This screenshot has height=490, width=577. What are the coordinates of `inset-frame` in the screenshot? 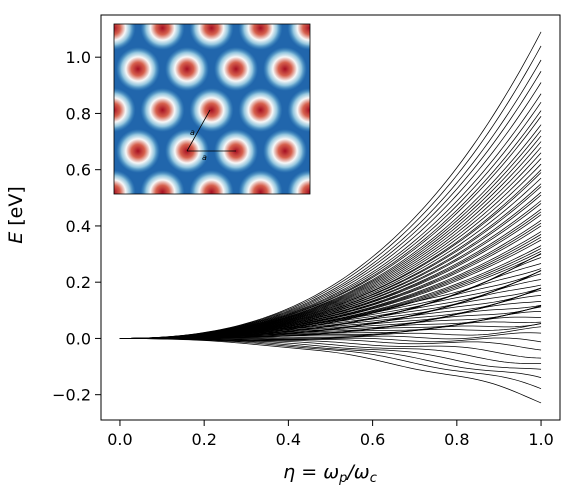 It's located at (212, 109).